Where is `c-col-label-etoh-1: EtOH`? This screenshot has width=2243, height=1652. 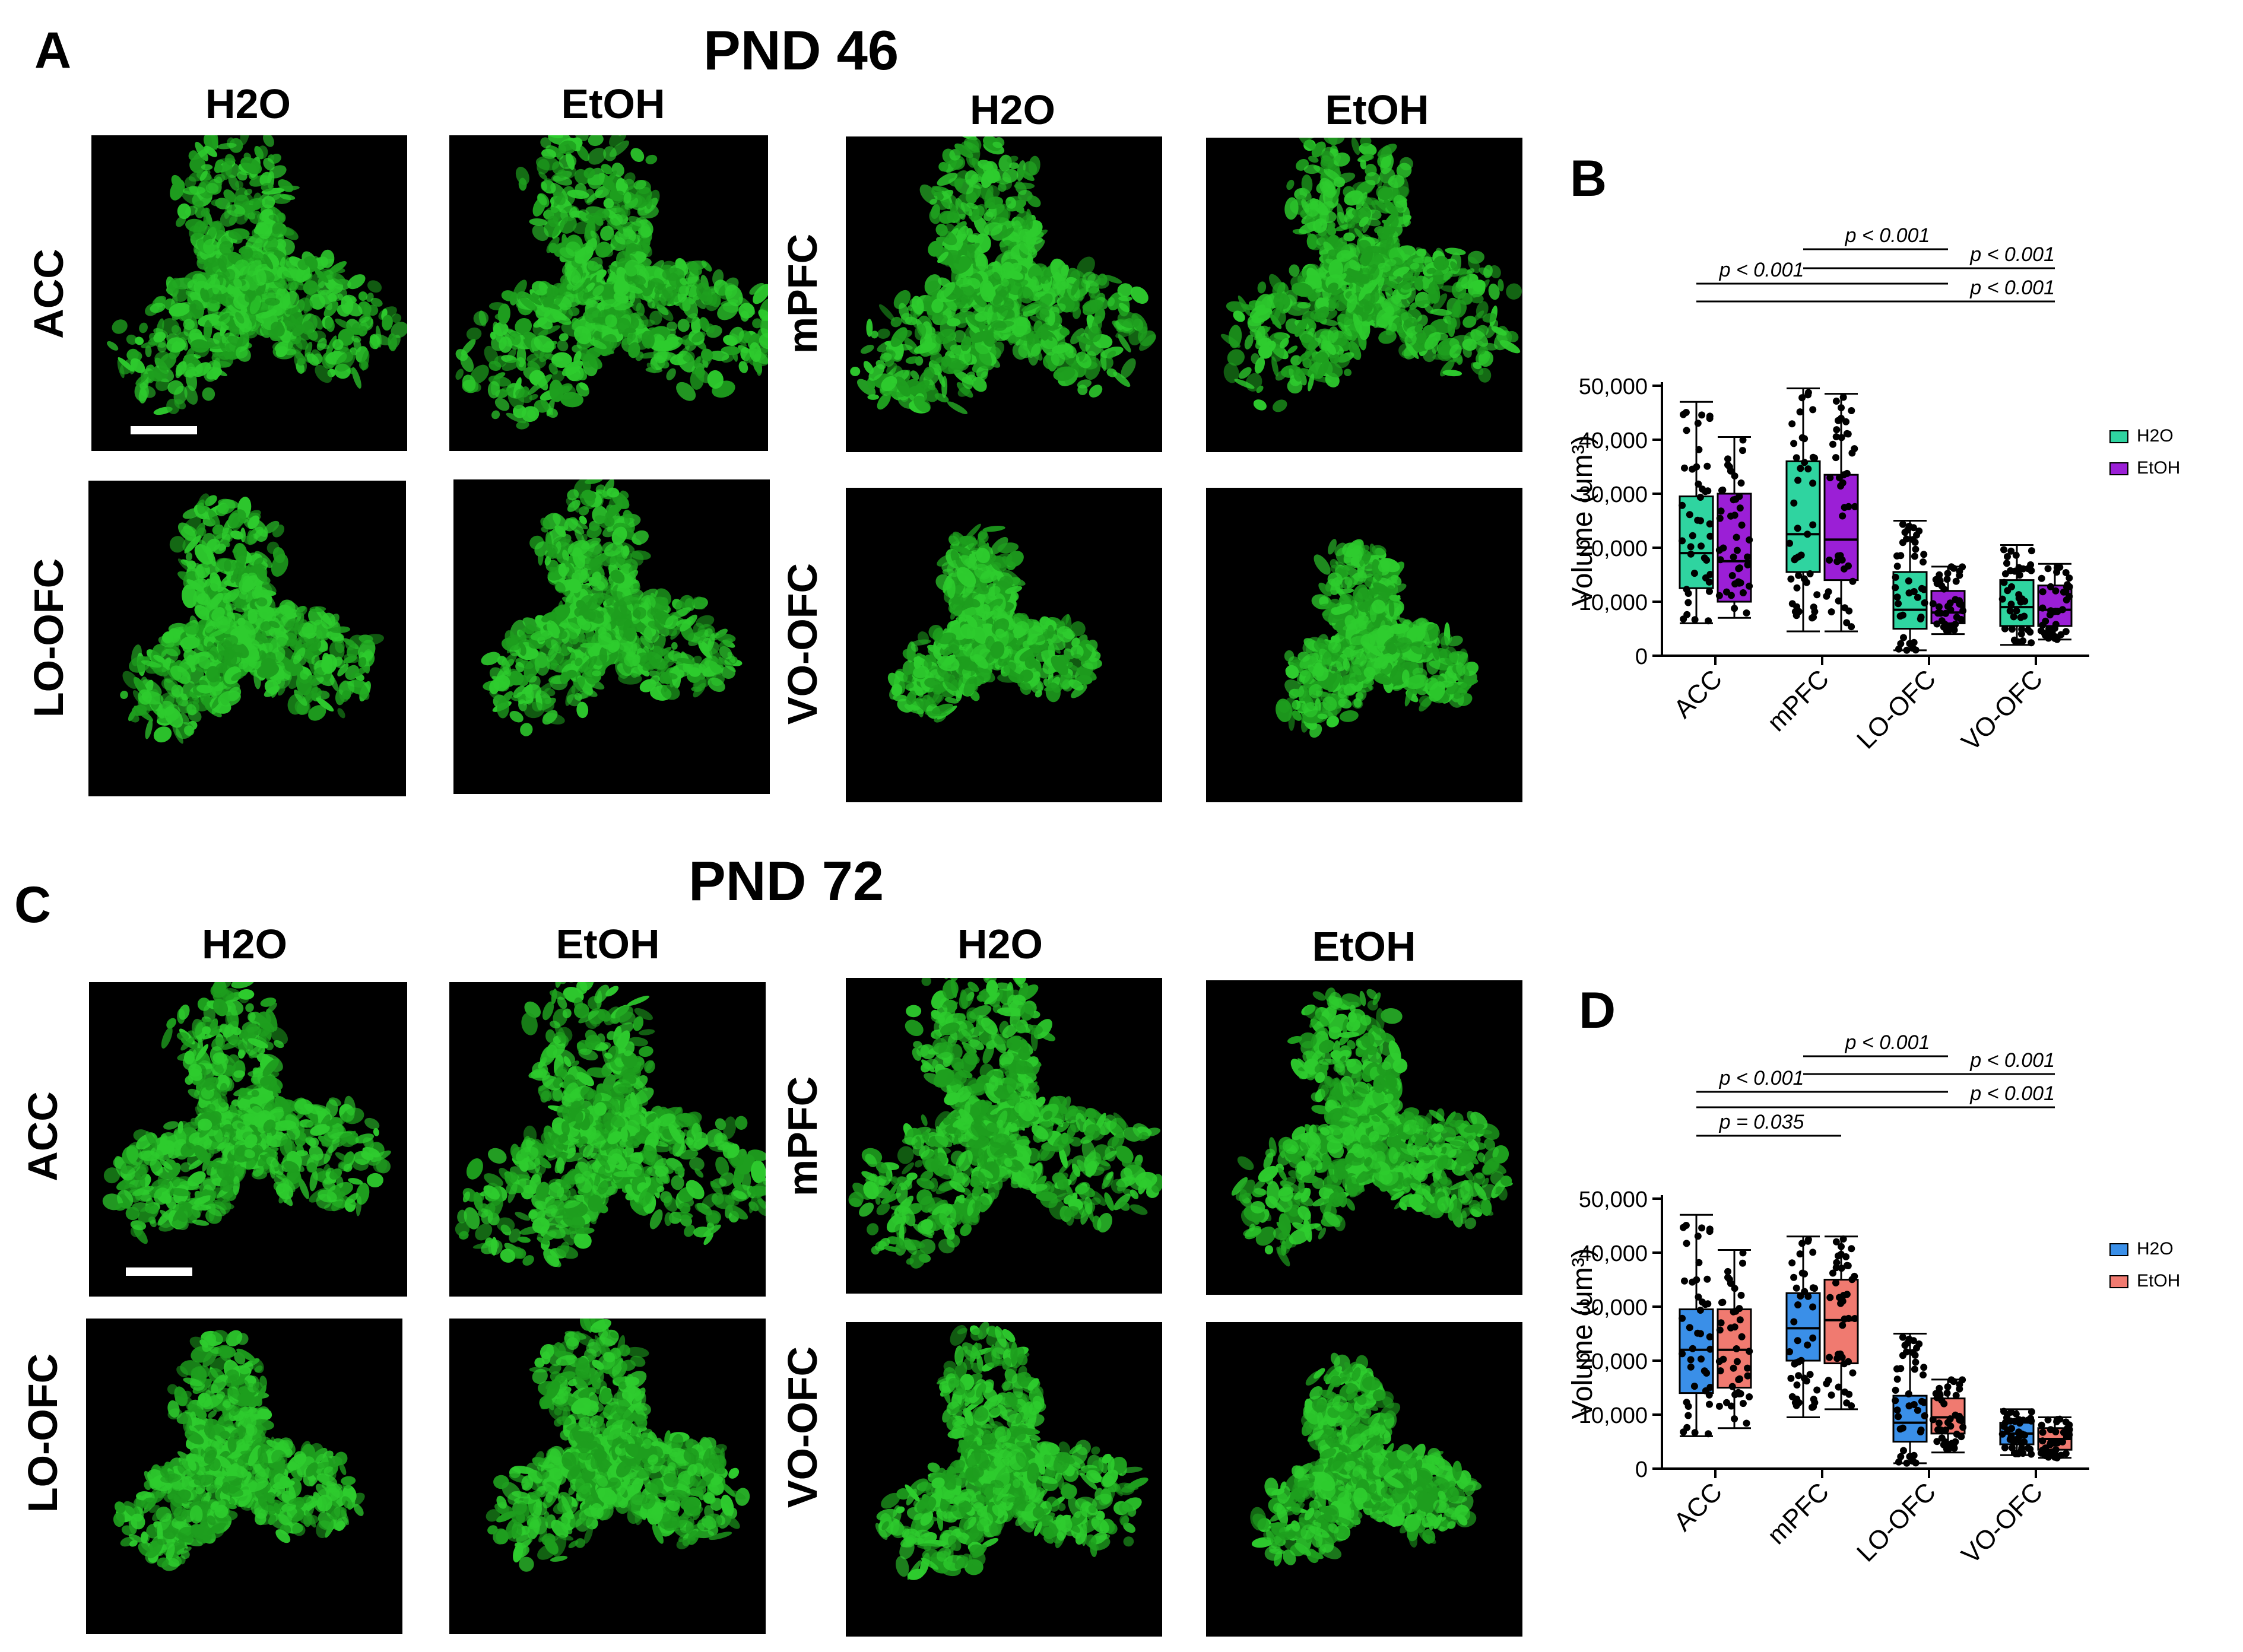 c-col-label-etoh-1: EtOH is located at coordinates (608, 944).